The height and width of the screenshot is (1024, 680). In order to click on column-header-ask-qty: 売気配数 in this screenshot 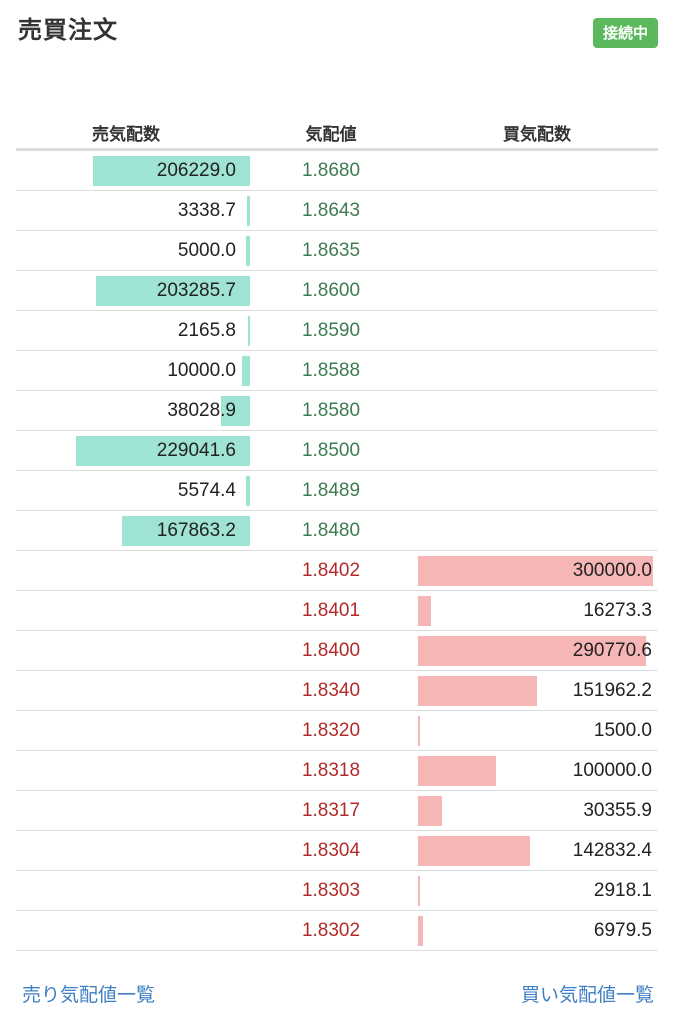, I will do `click(126, 135)`.